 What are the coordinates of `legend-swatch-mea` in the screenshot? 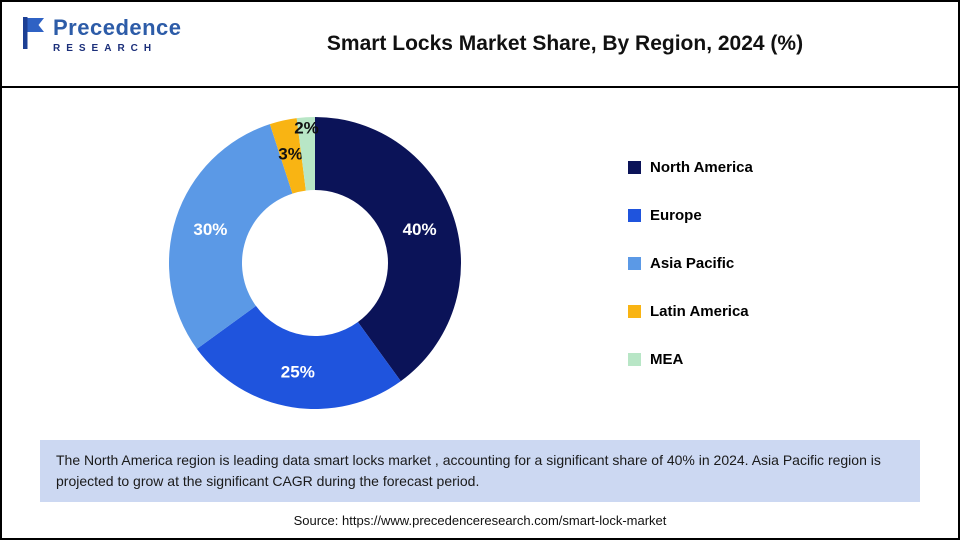 It's located at (634, 359).